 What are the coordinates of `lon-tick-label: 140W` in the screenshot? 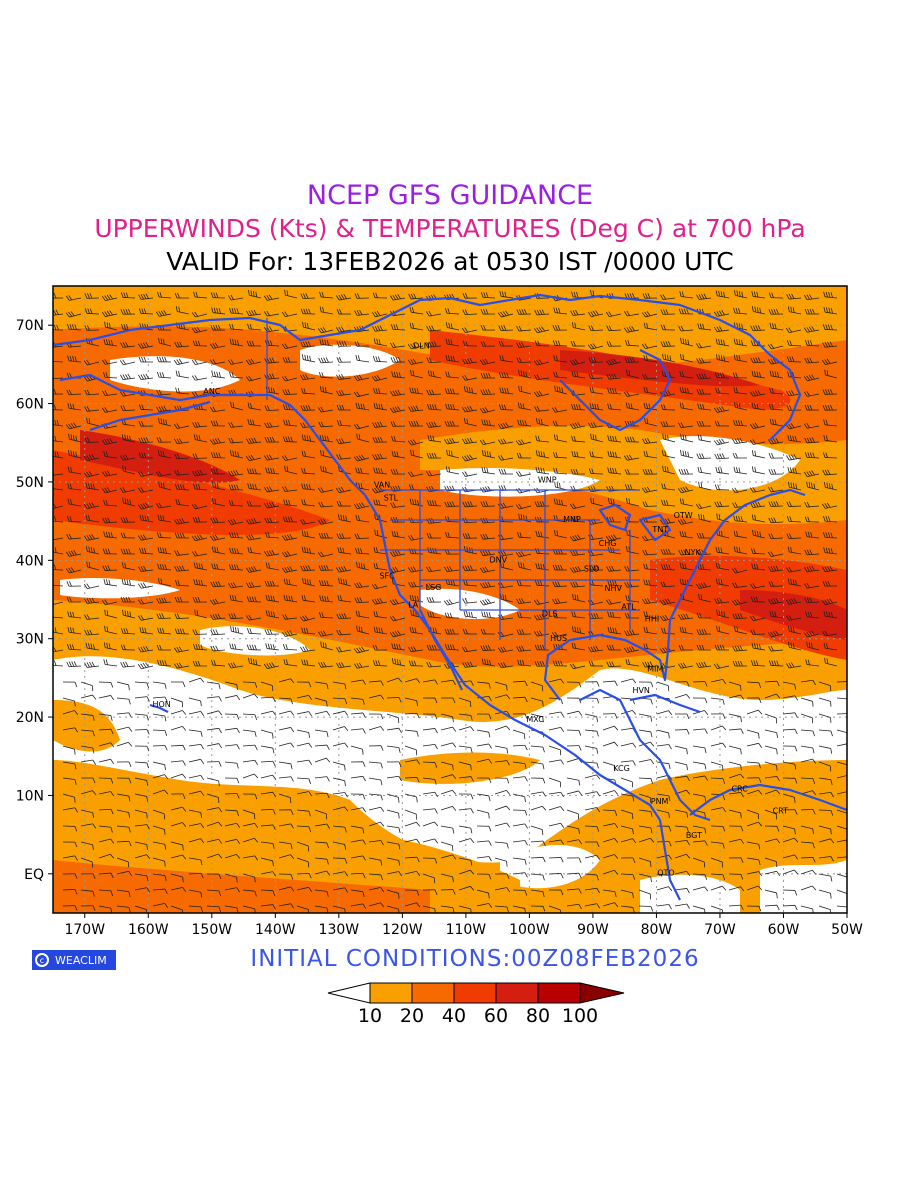 It's located at (275, 930).